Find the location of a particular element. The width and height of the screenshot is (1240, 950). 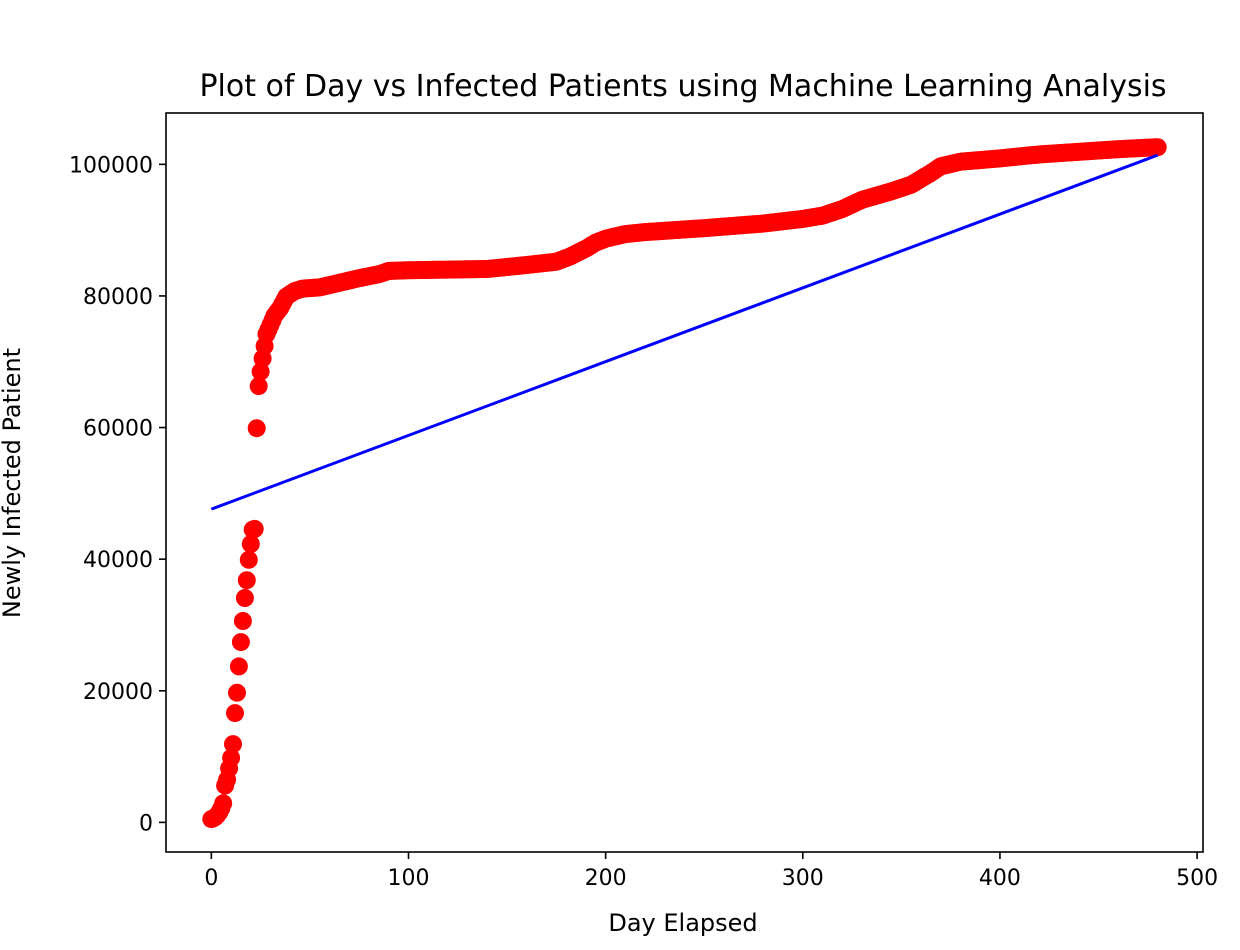

x-axis-label: Day Elapsed is located at coordinates (682, 923).